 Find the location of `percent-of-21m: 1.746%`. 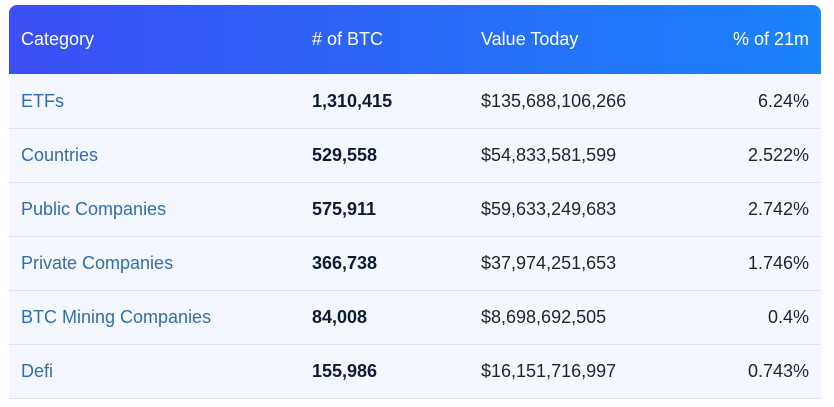

percent-of-21m: 1.746% is located at coordinates (778, 263).